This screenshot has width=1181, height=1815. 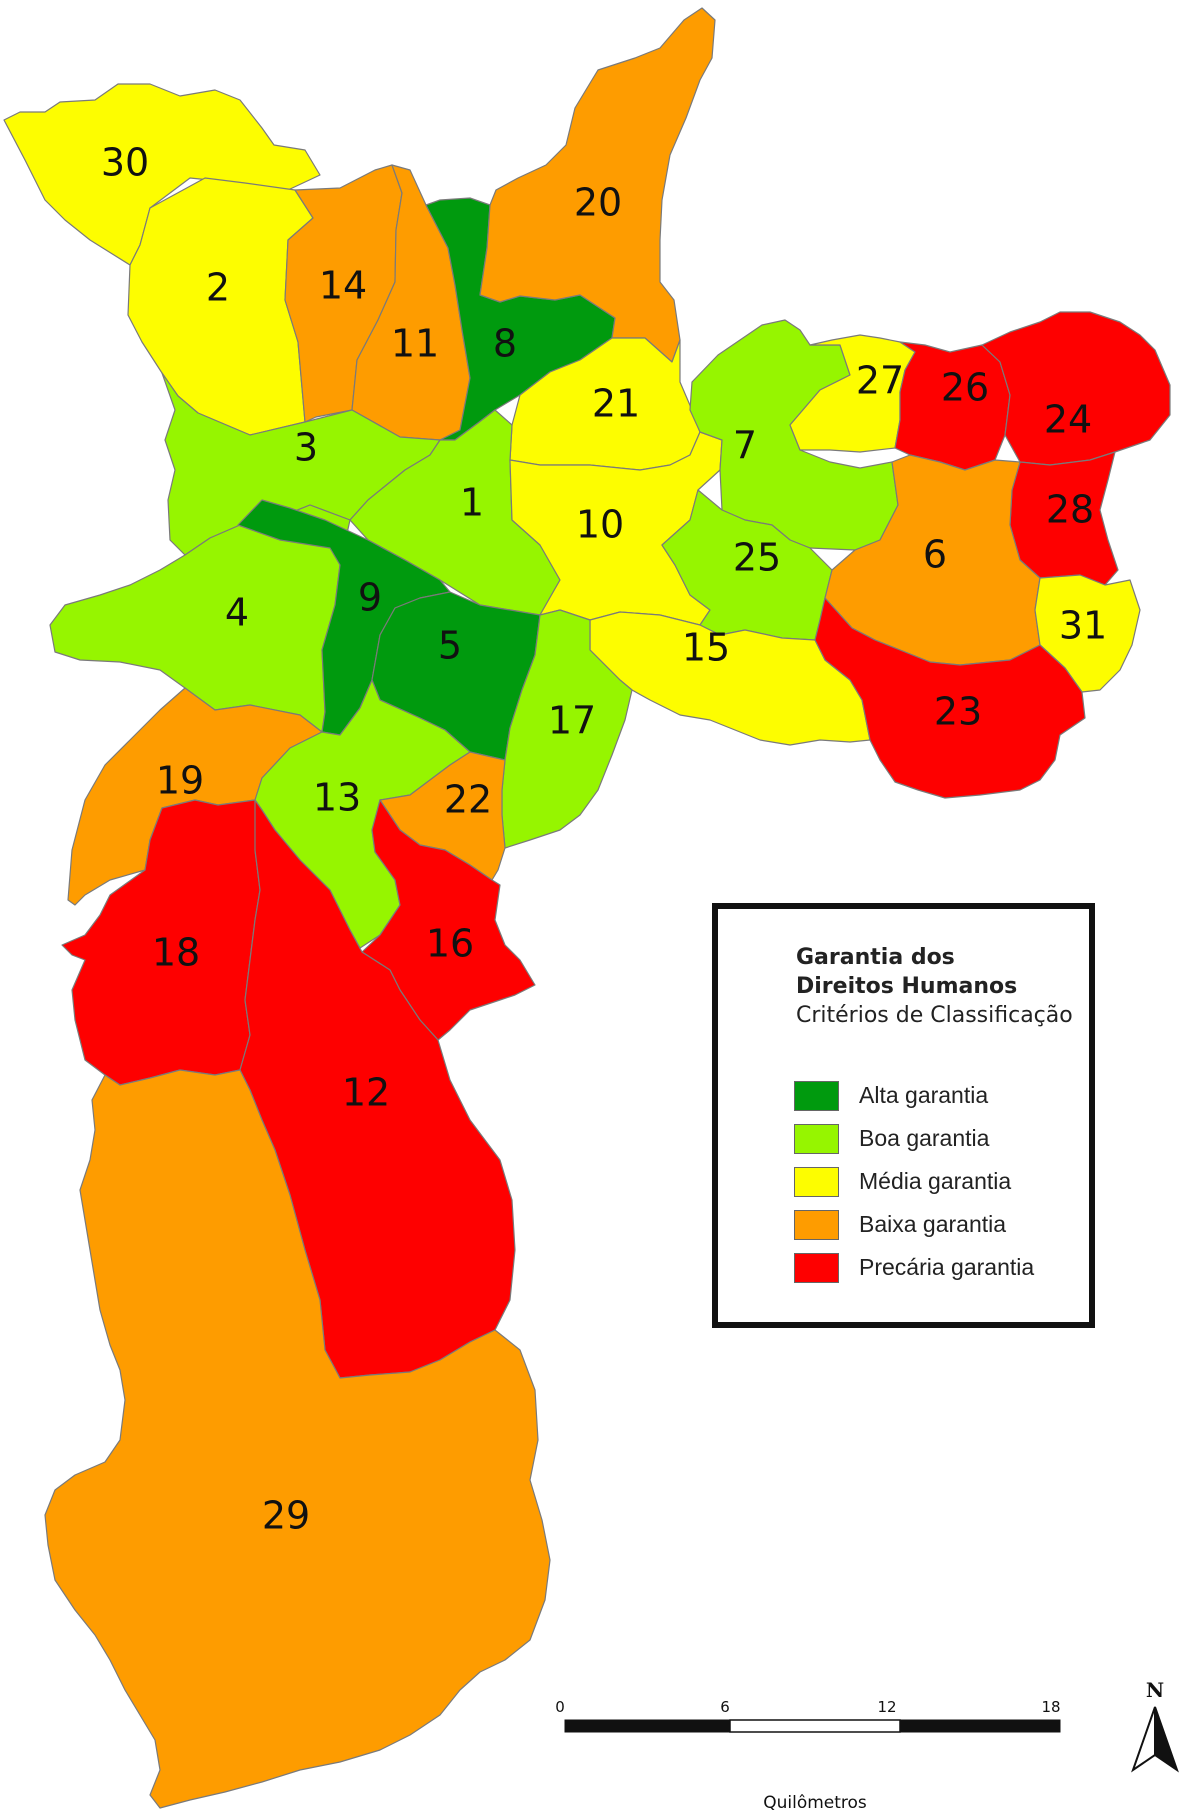 What do you see at coordinates (366, 1093) in the screenshot?
I see `region-label-12: 12` at bounding box center [366, 1093].